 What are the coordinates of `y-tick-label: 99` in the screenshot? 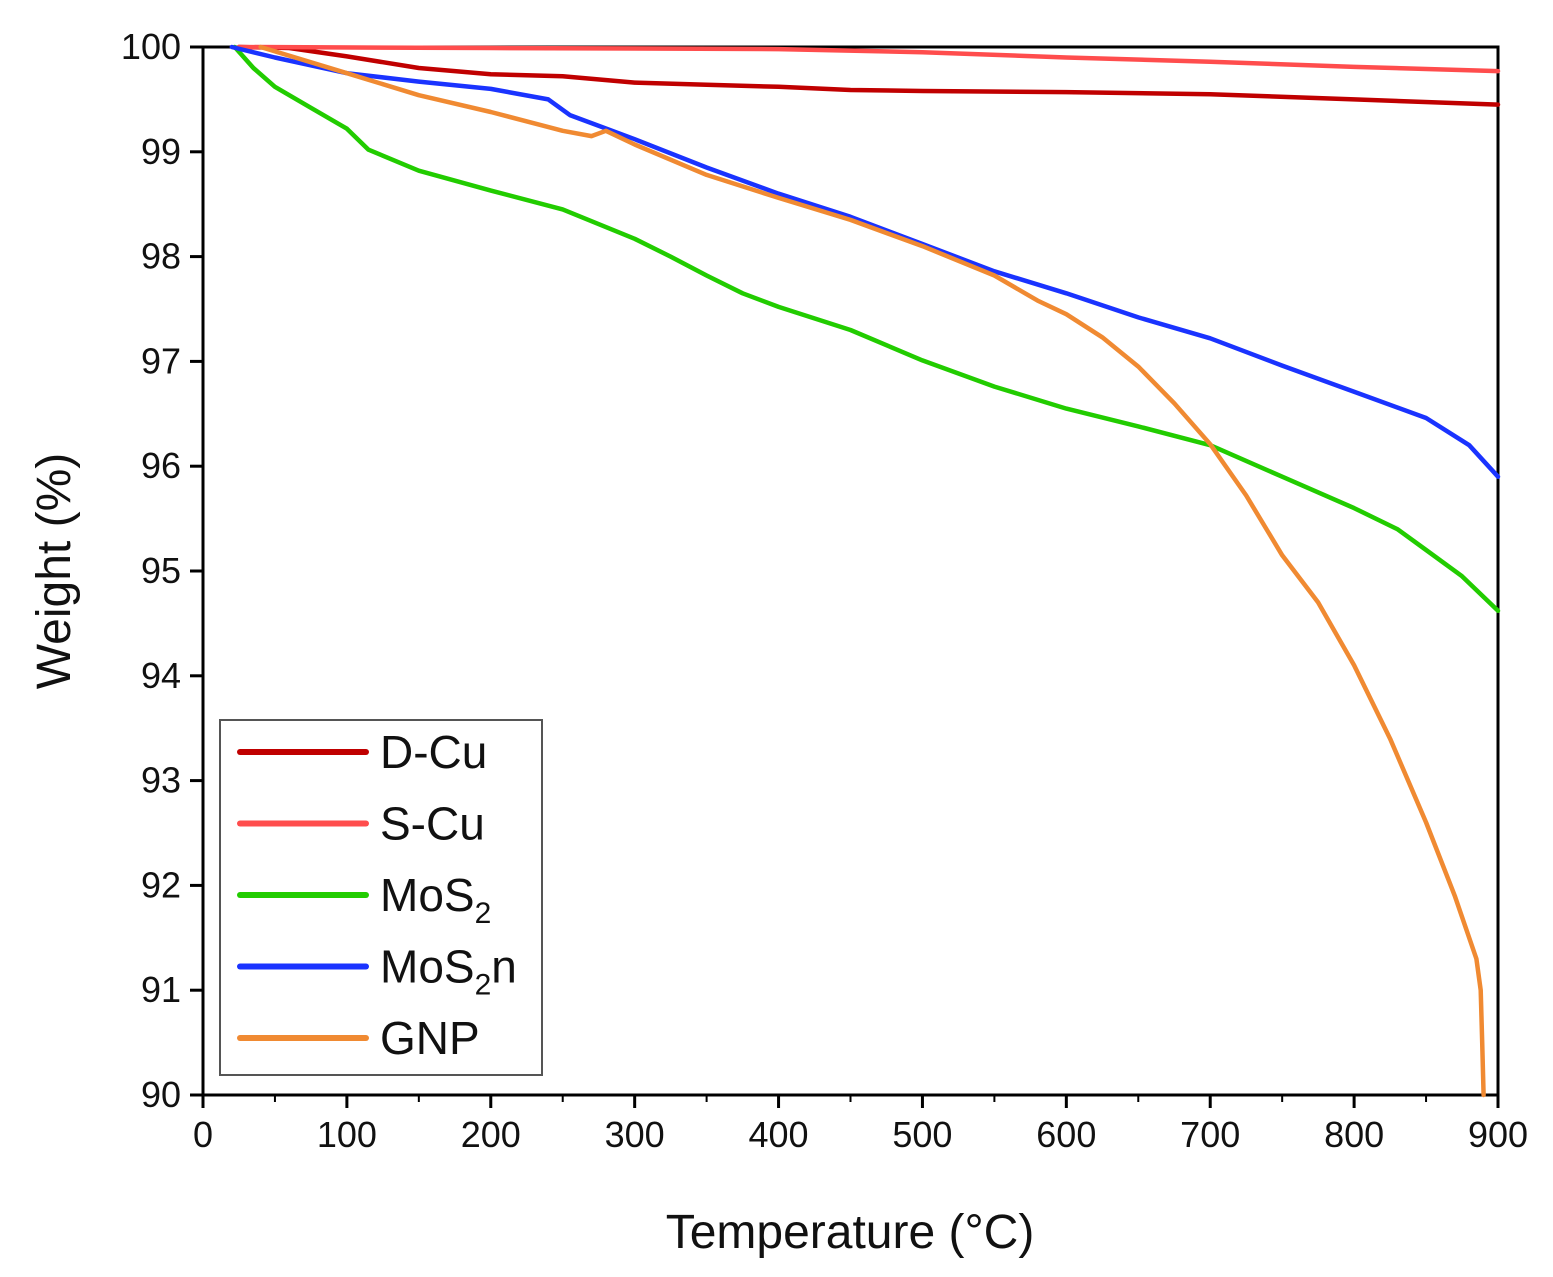 It's located at (161, 151).